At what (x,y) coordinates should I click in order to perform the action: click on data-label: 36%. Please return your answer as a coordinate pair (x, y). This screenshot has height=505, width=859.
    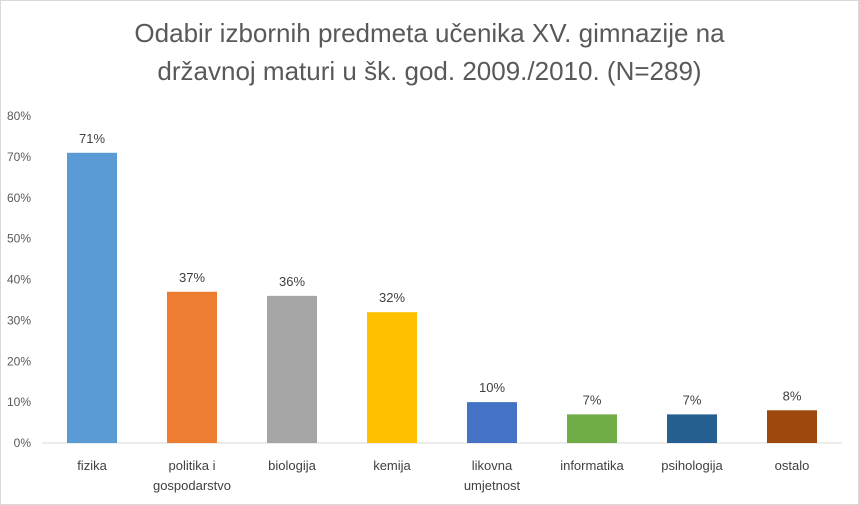
    Looking at the image, I should click on (292, 281).